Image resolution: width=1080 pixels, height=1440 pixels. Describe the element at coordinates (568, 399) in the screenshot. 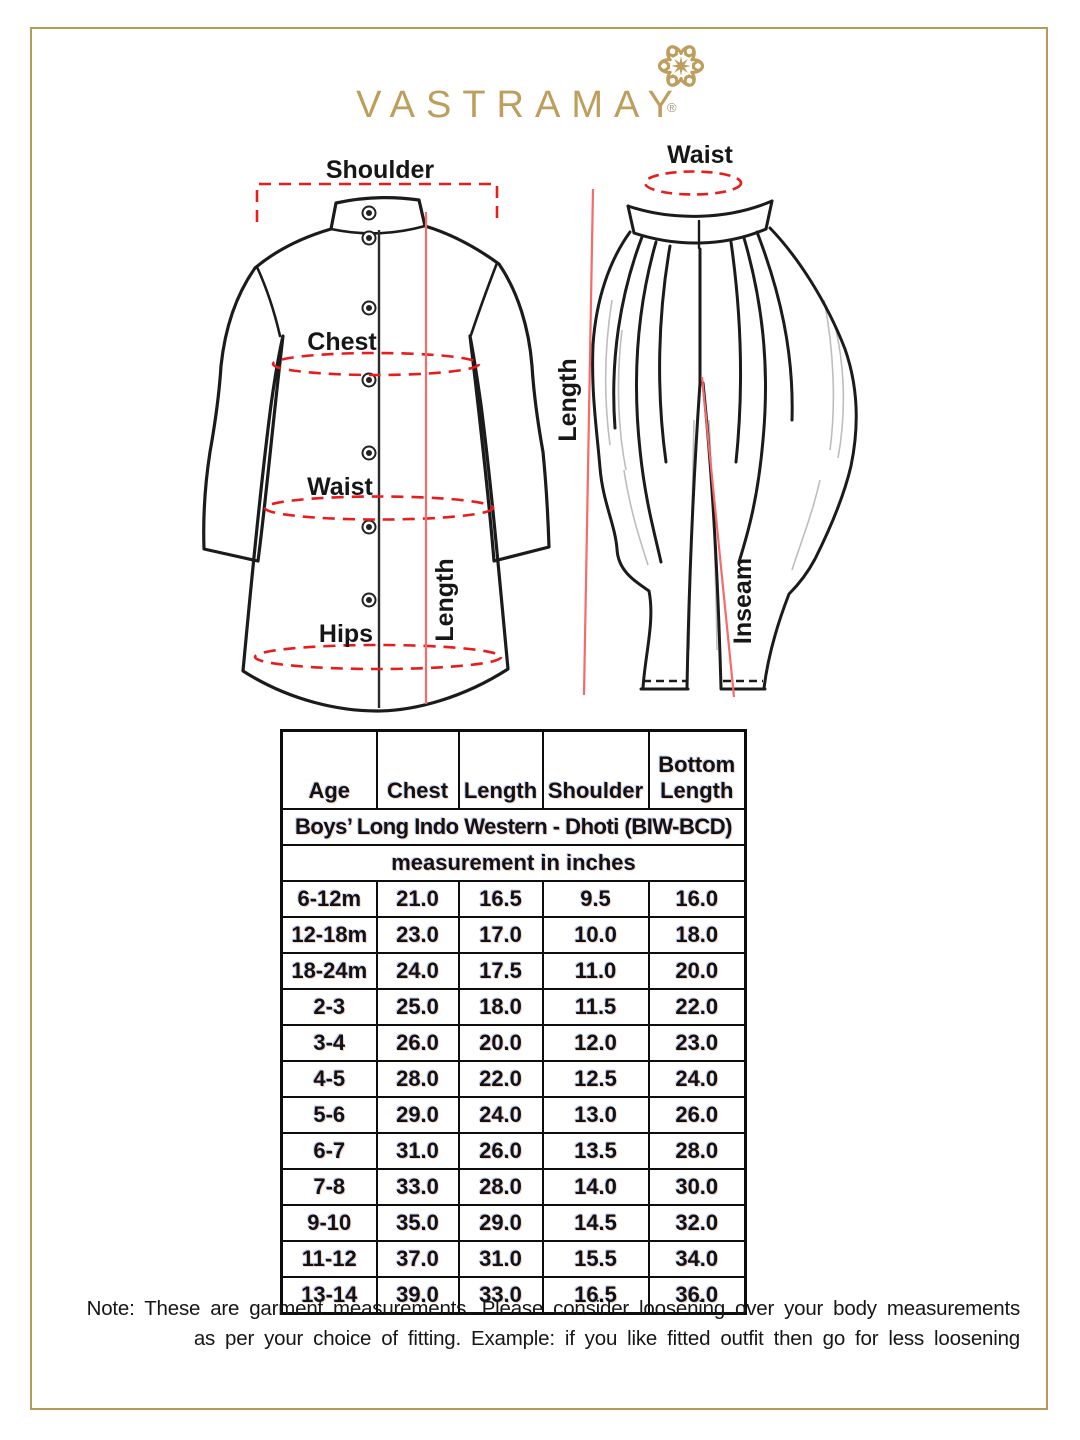

I see `dhoti-length-label: Length` at that location.